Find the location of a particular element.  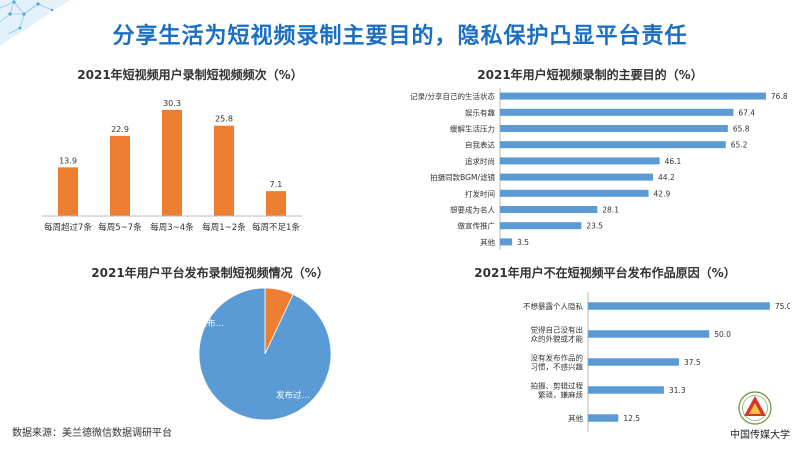

purpose-value-label: 76.8 is located at coordinates (779, 96).